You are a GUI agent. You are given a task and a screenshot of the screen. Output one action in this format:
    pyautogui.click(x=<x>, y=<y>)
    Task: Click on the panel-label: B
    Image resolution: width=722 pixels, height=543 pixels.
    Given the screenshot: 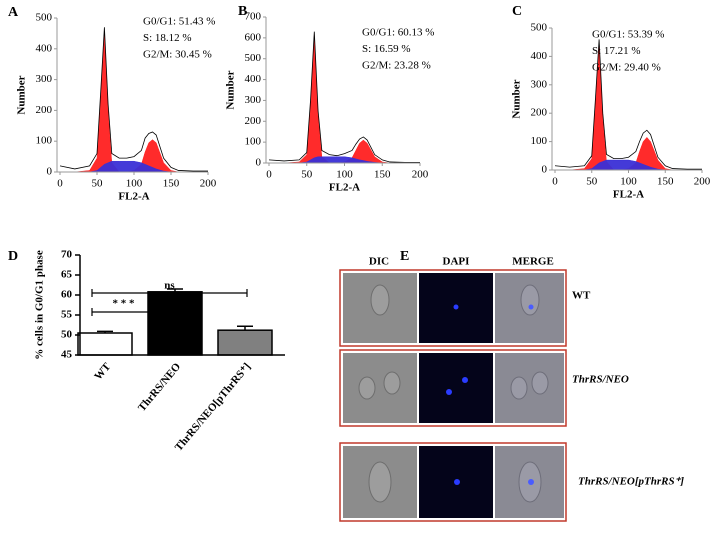 What is the action you would take?
    pyautogui.click(x=242, y=11)
    